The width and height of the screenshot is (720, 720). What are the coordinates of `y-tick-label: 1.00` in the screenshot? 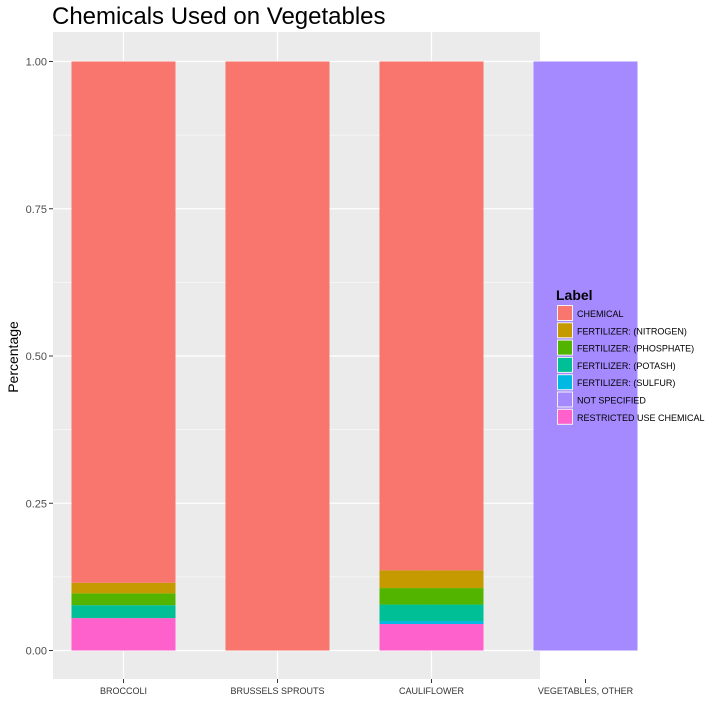 It's located at (36, 63).